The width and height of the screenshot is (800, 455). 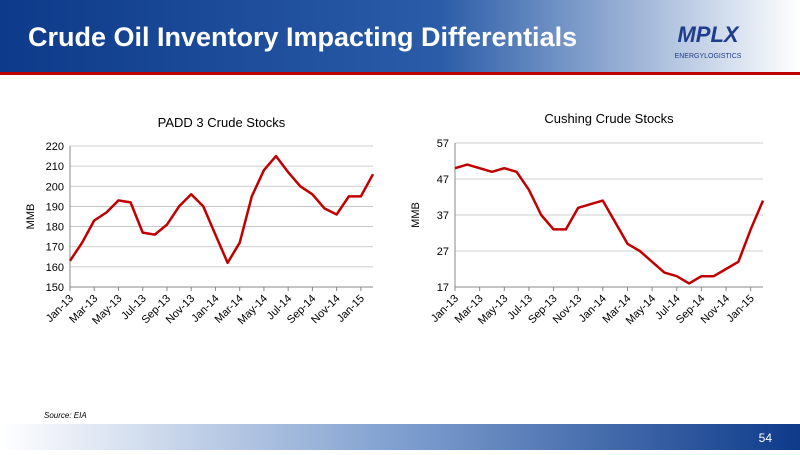 What do you see at coordinates (443, 216) in the screenshot?
I see `y-tick-label: 37` at bounding box center [443, 216].